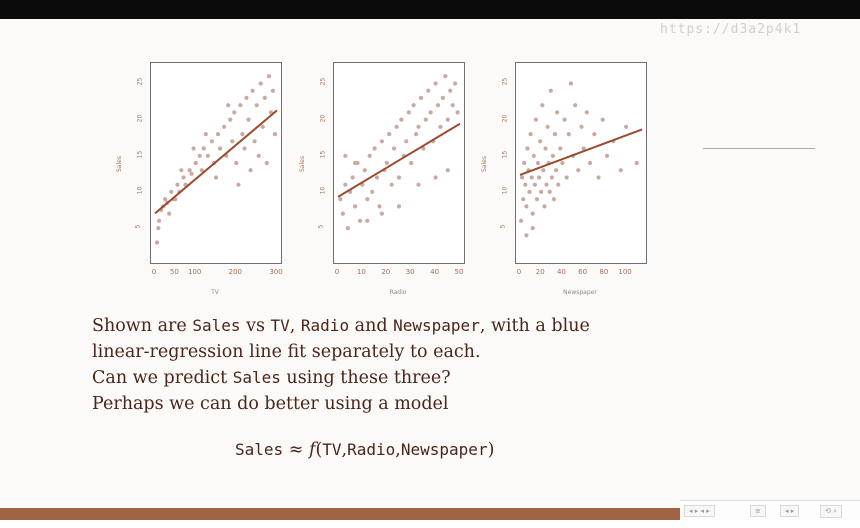 The image size is (860, 528). Describe the element at coordinates (319, 450) in the screenshot. I see `formula-paren: (` at that location.